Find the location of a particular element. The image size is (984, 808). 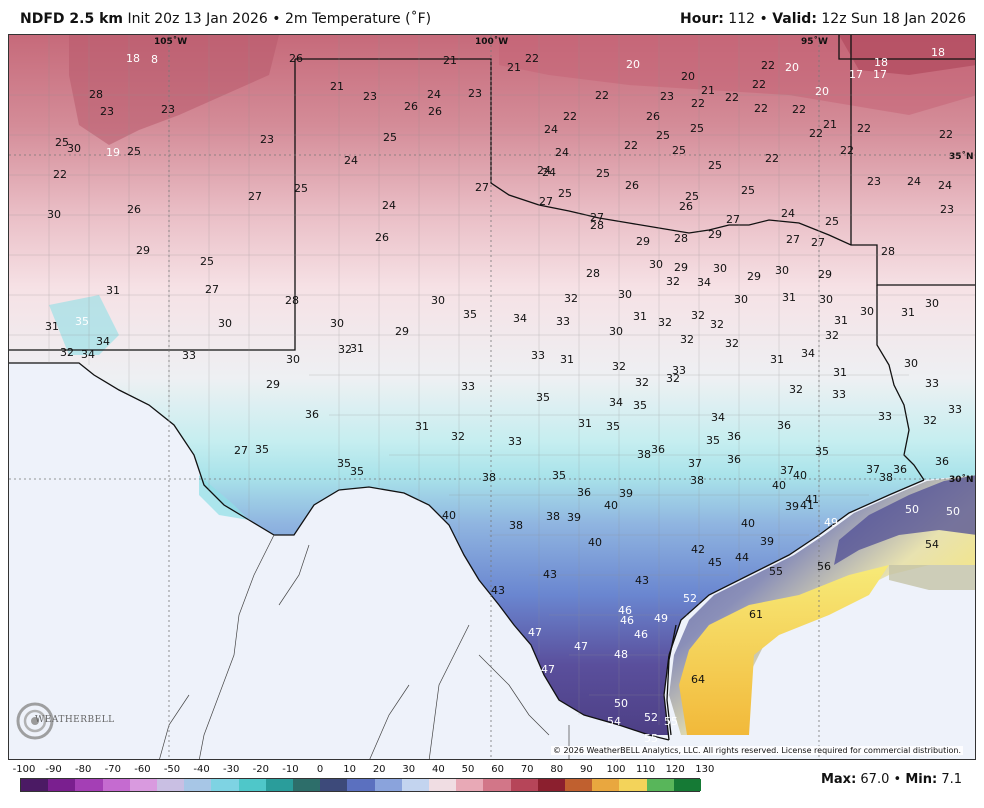

legend-tick-label: 90 is located at coordinates (586, 769).